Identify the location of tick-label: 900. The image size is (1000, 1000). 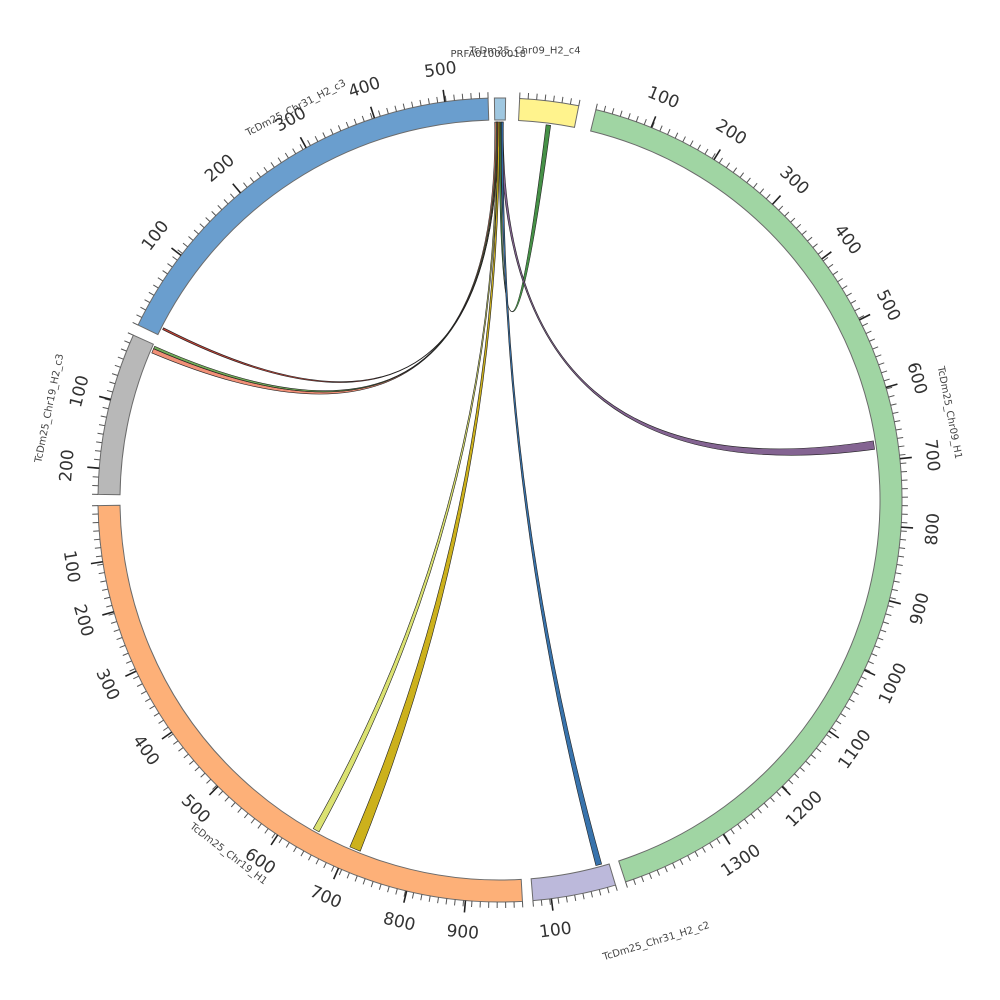
(919, 609).